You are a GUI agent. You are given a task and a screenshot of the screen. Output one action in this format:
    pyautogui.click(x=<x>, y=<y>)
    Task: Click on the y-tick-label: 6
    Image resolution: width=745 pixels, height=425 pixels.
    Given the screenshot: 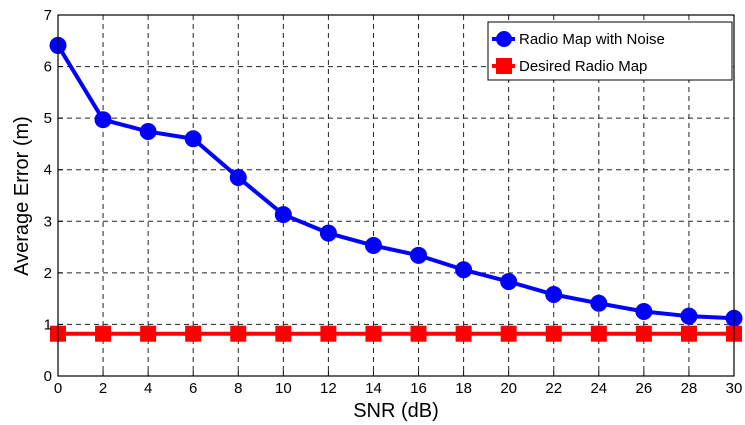 What is the action you would take?
    pyautogui.click(x=48, y=67)
    